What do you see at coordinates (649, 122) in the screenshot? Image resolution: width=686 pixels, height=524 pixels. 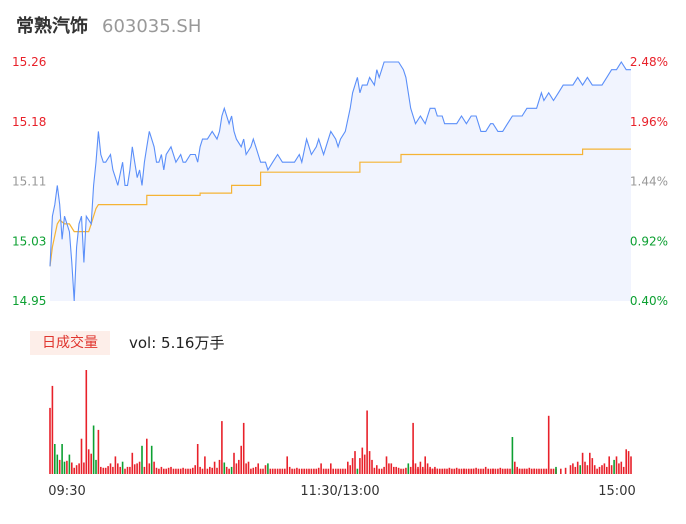 I see `y-right-tick-label: 1.96%` at bounding box center [649, 122].